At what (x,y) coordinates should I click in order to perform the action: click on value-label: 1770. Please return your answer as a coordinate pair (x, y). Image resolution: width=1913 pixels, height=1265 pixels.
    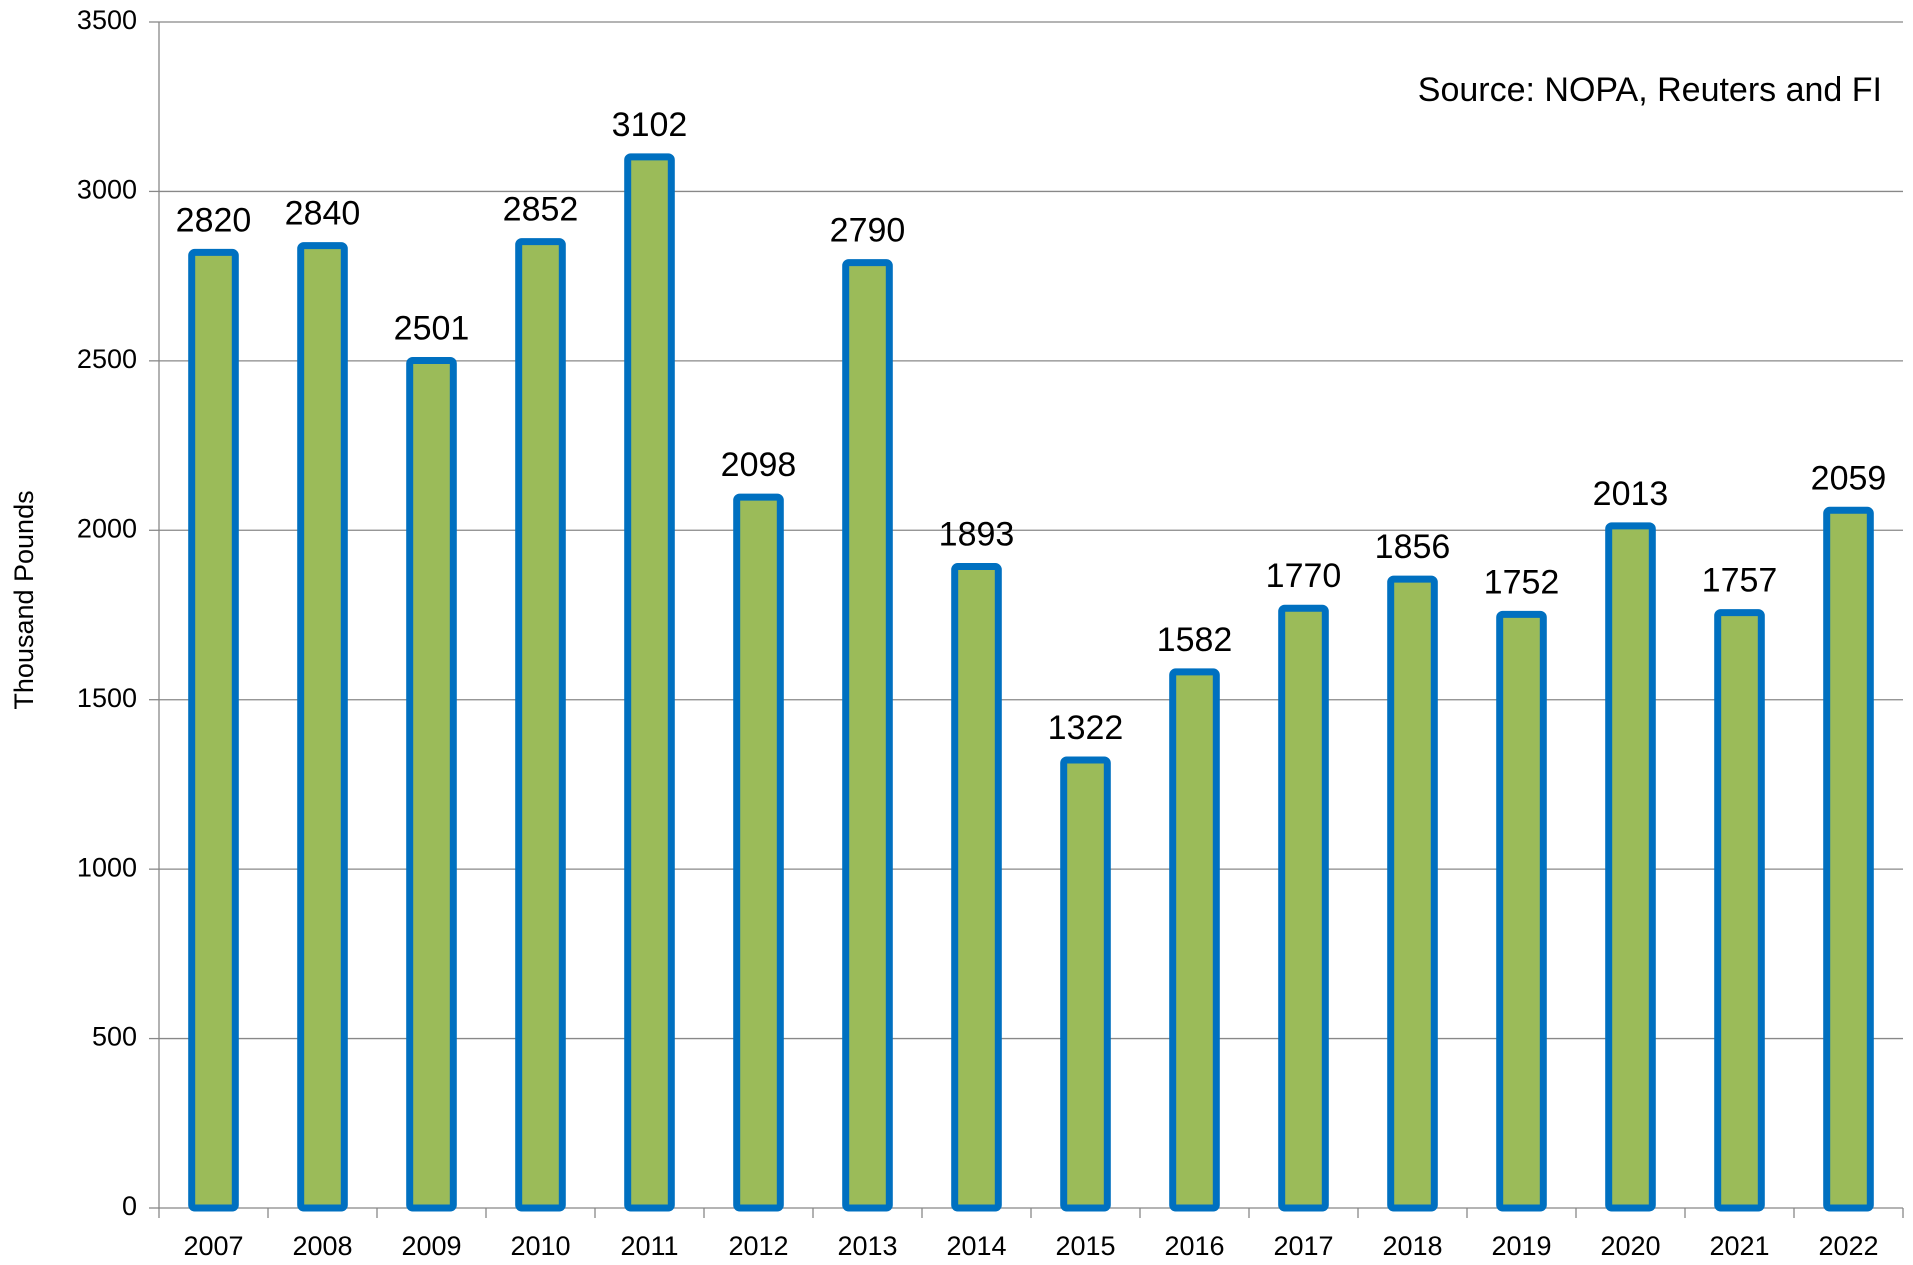
    Looking at the image, I should click on (1304, 576).